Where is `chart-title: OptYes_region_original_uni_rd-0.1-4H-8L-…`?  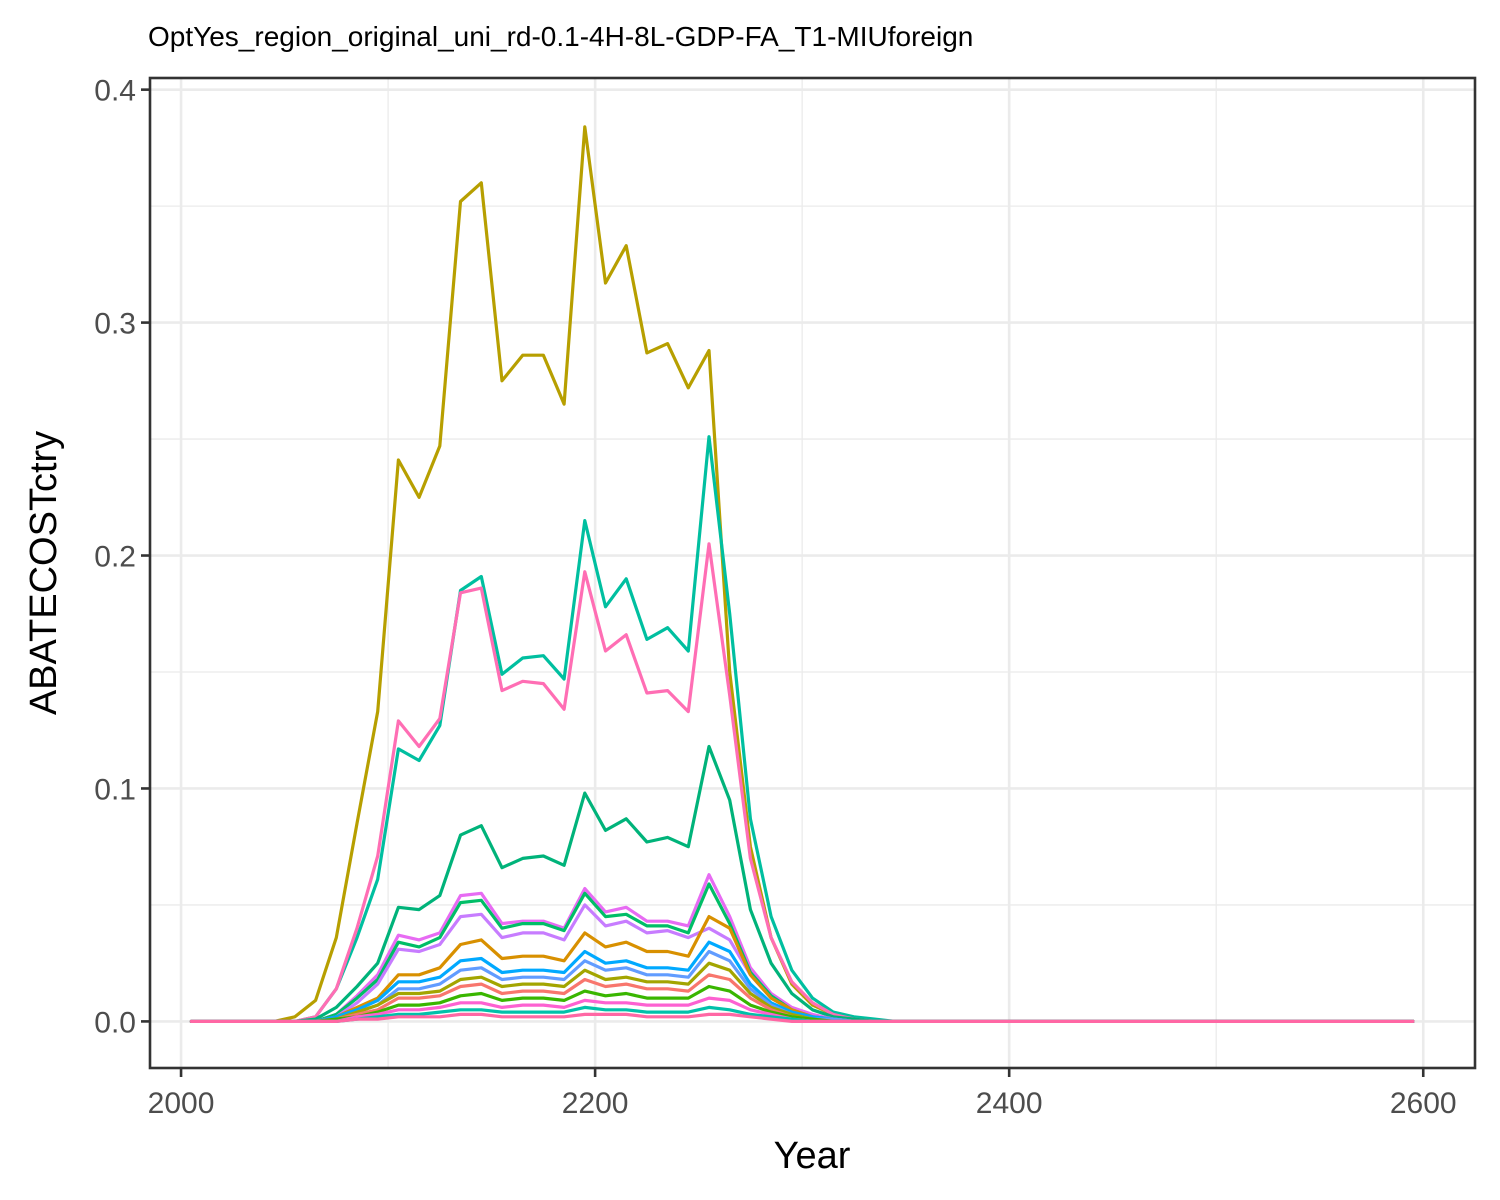 chart-title: OptYes_region_original_uni_rd-0.1-4H-8L-… is located at coordinates (560, 36).